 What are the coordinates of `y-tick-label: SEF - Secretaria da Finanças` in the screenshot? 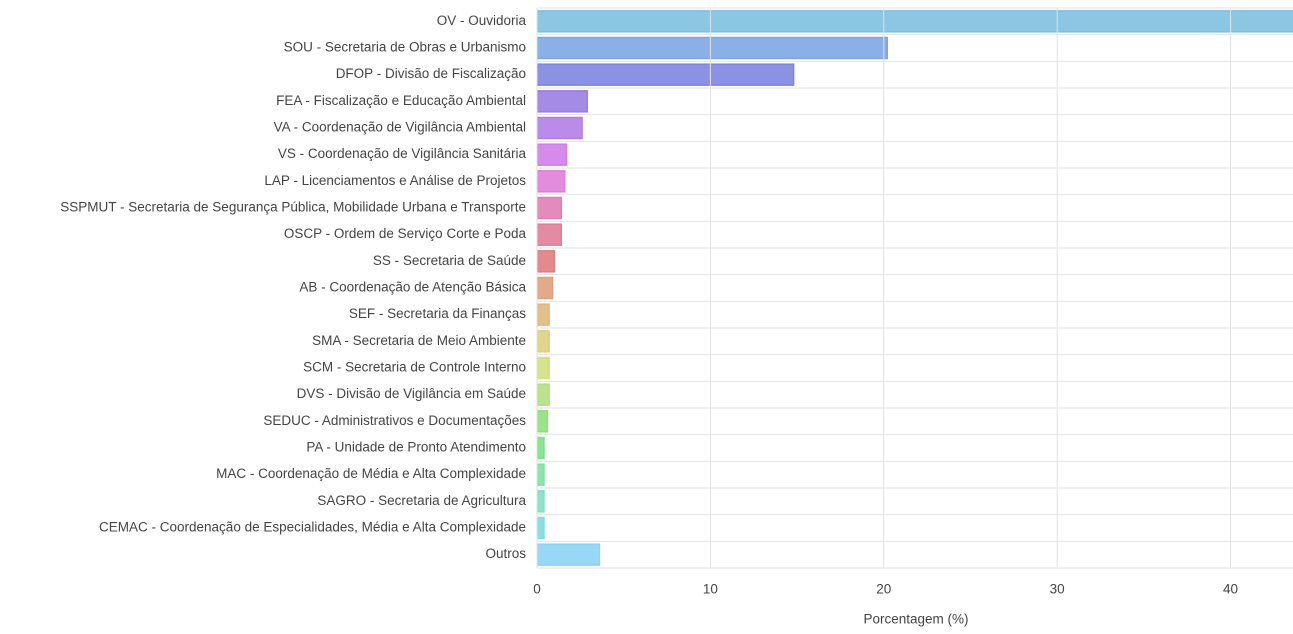 It's located at (437, 313).